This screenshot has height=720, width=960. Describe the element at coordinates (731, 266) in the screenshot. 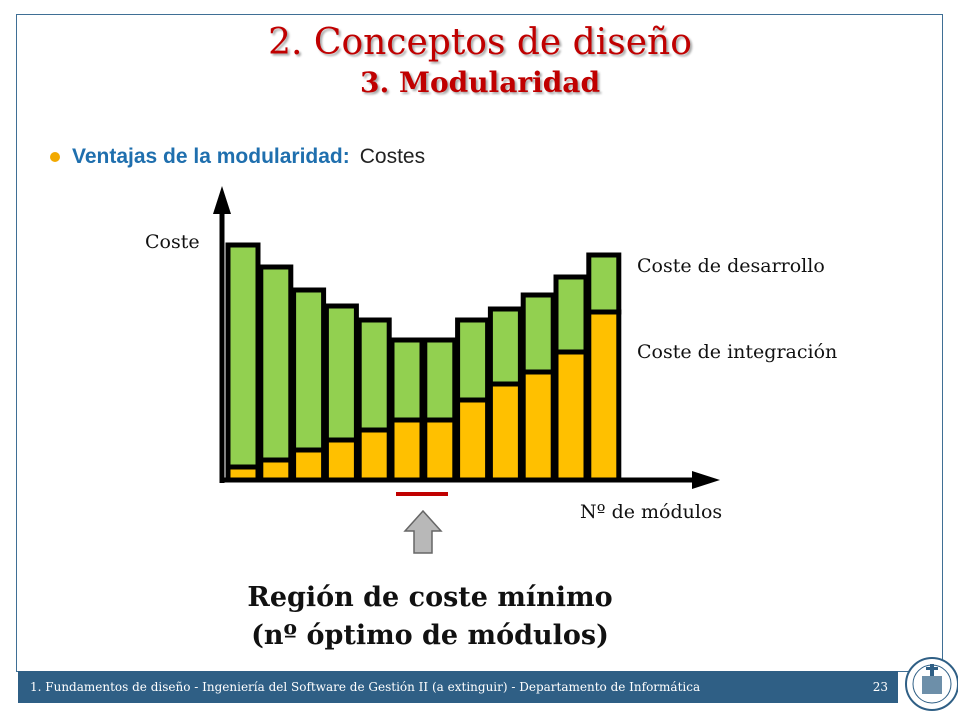

I see `legend-desarrollo: Coste de desarrollo` at that location.